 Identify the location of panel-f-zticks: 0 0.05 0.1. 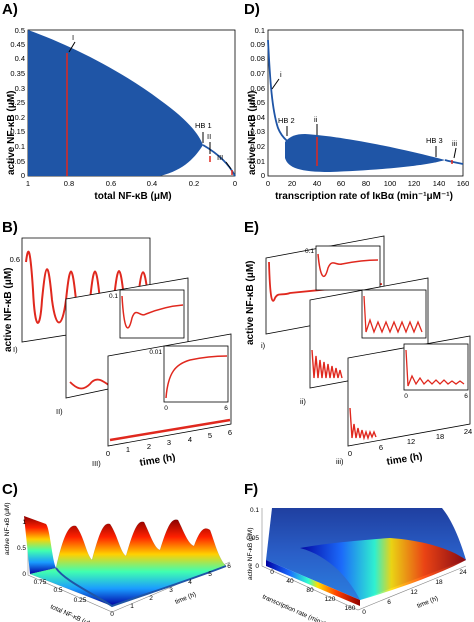
(252, 538).